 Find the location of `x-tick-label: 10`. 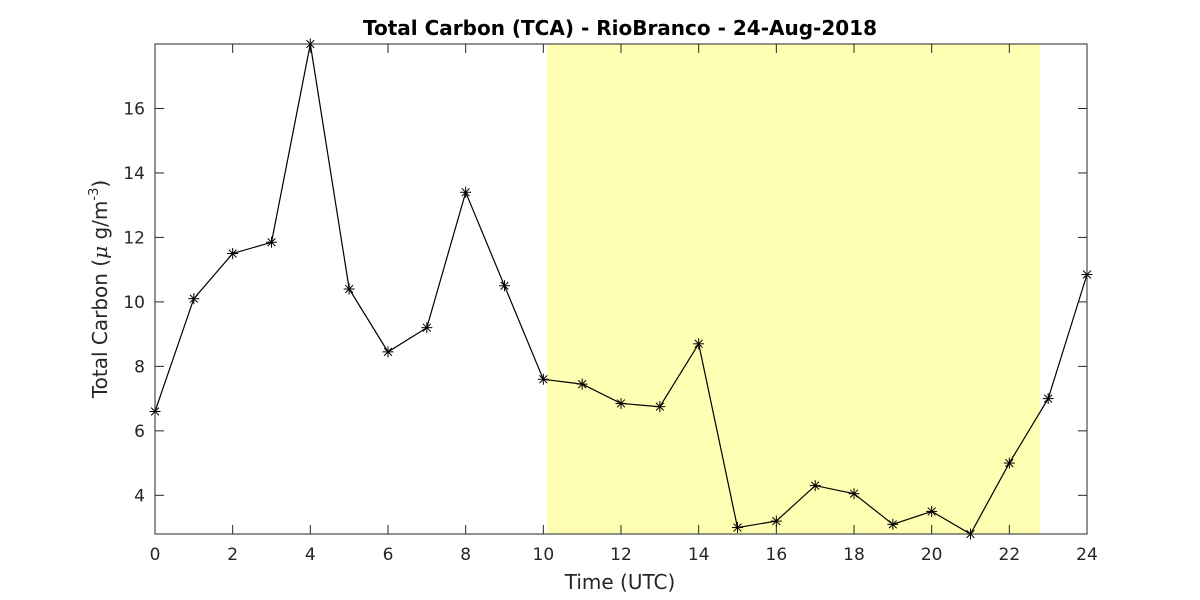

x-tick-label: 10 is located at coordinates (544, 555).